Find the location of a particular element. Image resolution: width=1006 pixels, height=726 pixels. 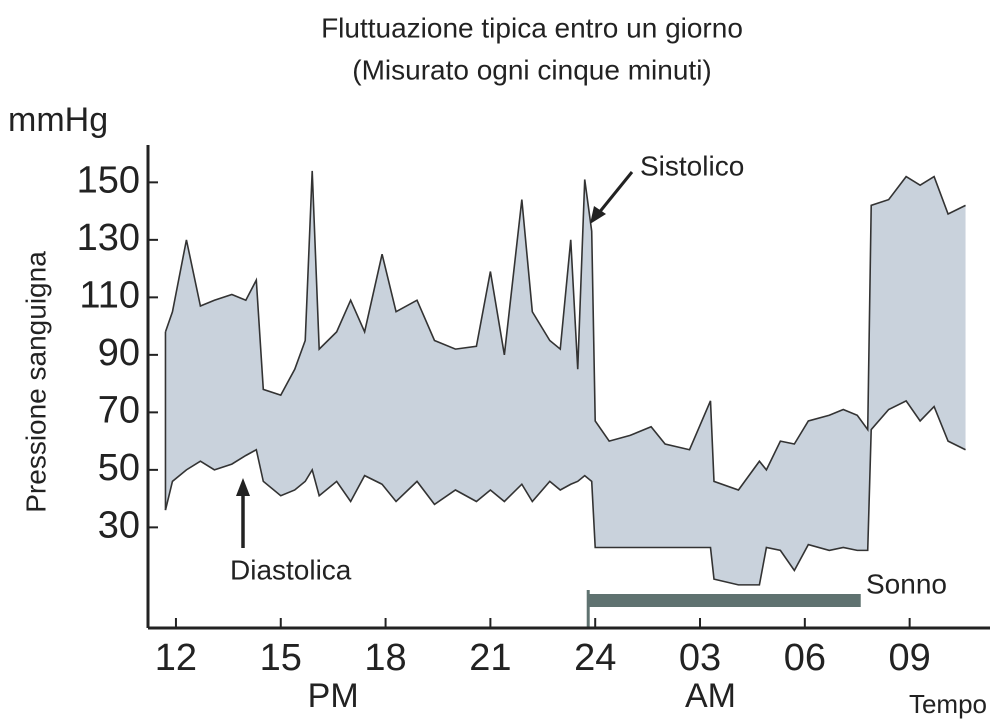

y-axis-label: Pressione sanguigna is located at coordinates (35, 382).